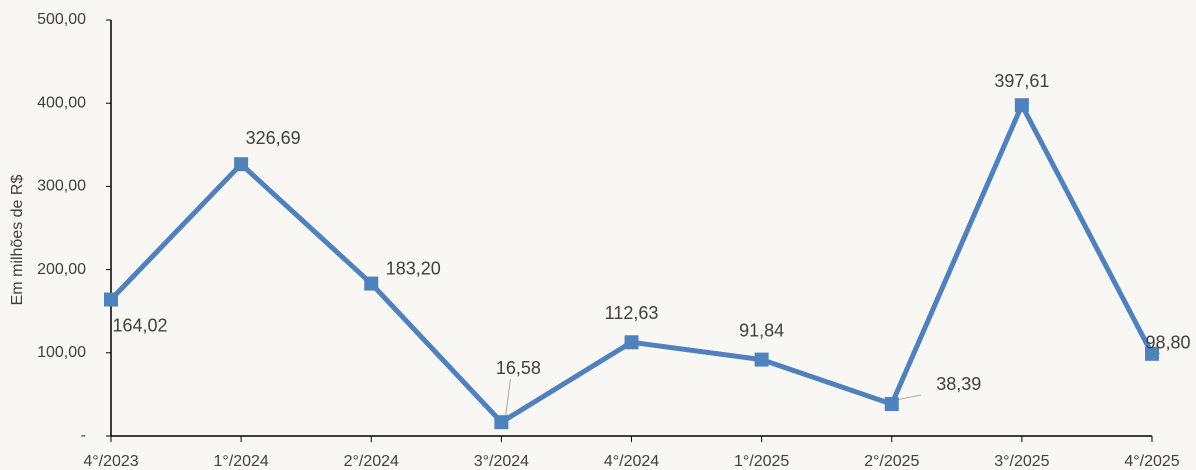  What do you see at coordinates (631, 461) in the screenshot?
I see `x-tick-label: 4°/2024` at bounding box center [631, 461].